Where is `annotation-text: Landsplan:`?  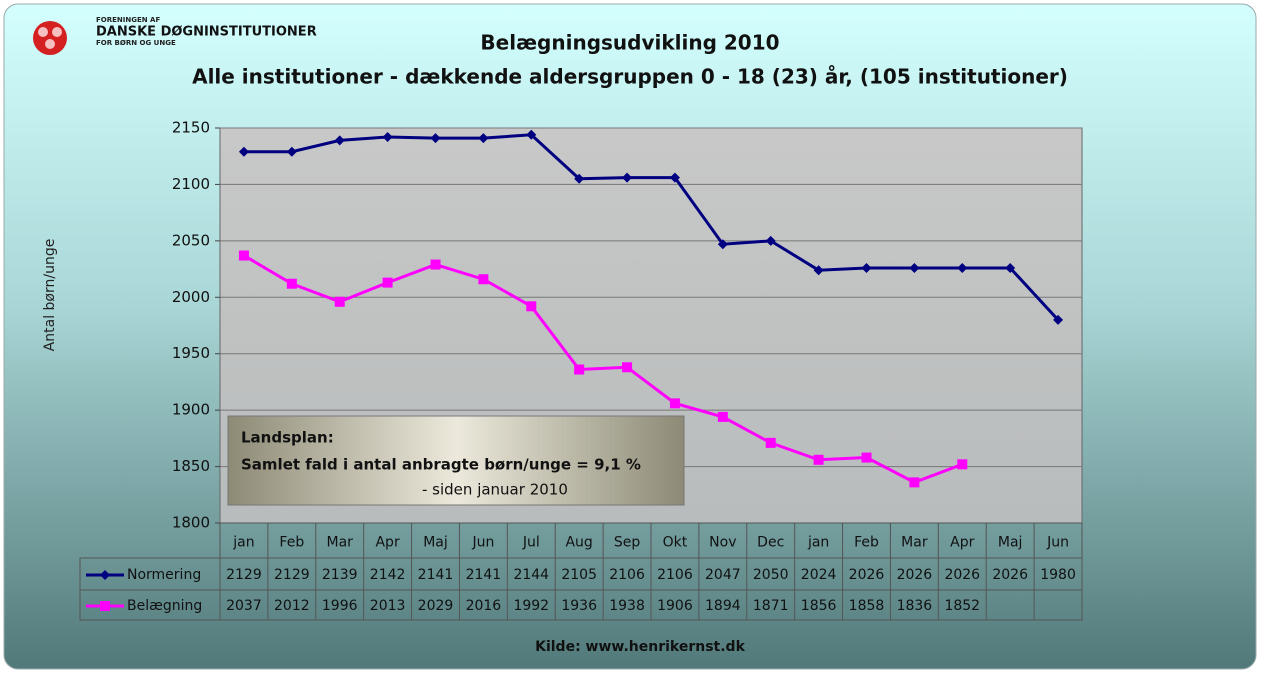 annotation-text: Landsplan: is located at coordinates (287, 438).